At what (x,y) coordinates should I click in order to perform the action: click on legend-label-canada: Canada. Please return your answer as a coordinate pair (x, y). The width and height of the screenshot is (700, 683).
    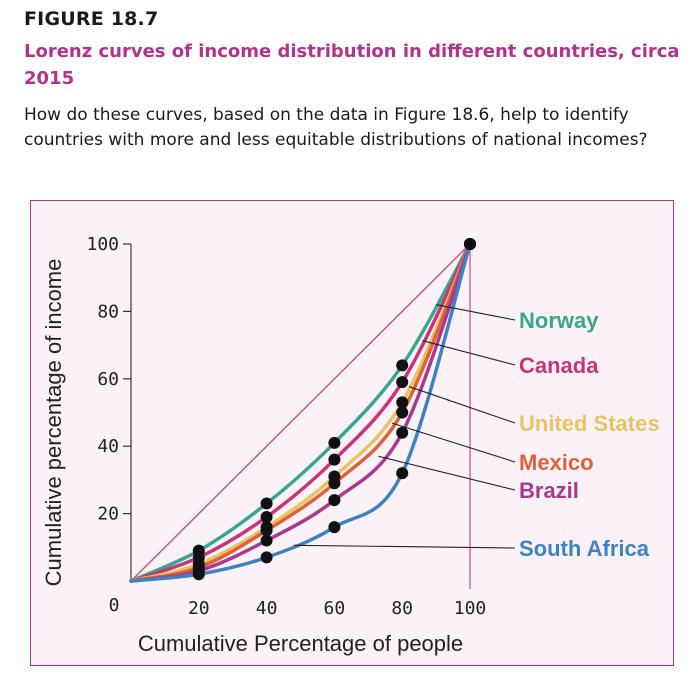
    Looking at the image, I should click on (559, 365).